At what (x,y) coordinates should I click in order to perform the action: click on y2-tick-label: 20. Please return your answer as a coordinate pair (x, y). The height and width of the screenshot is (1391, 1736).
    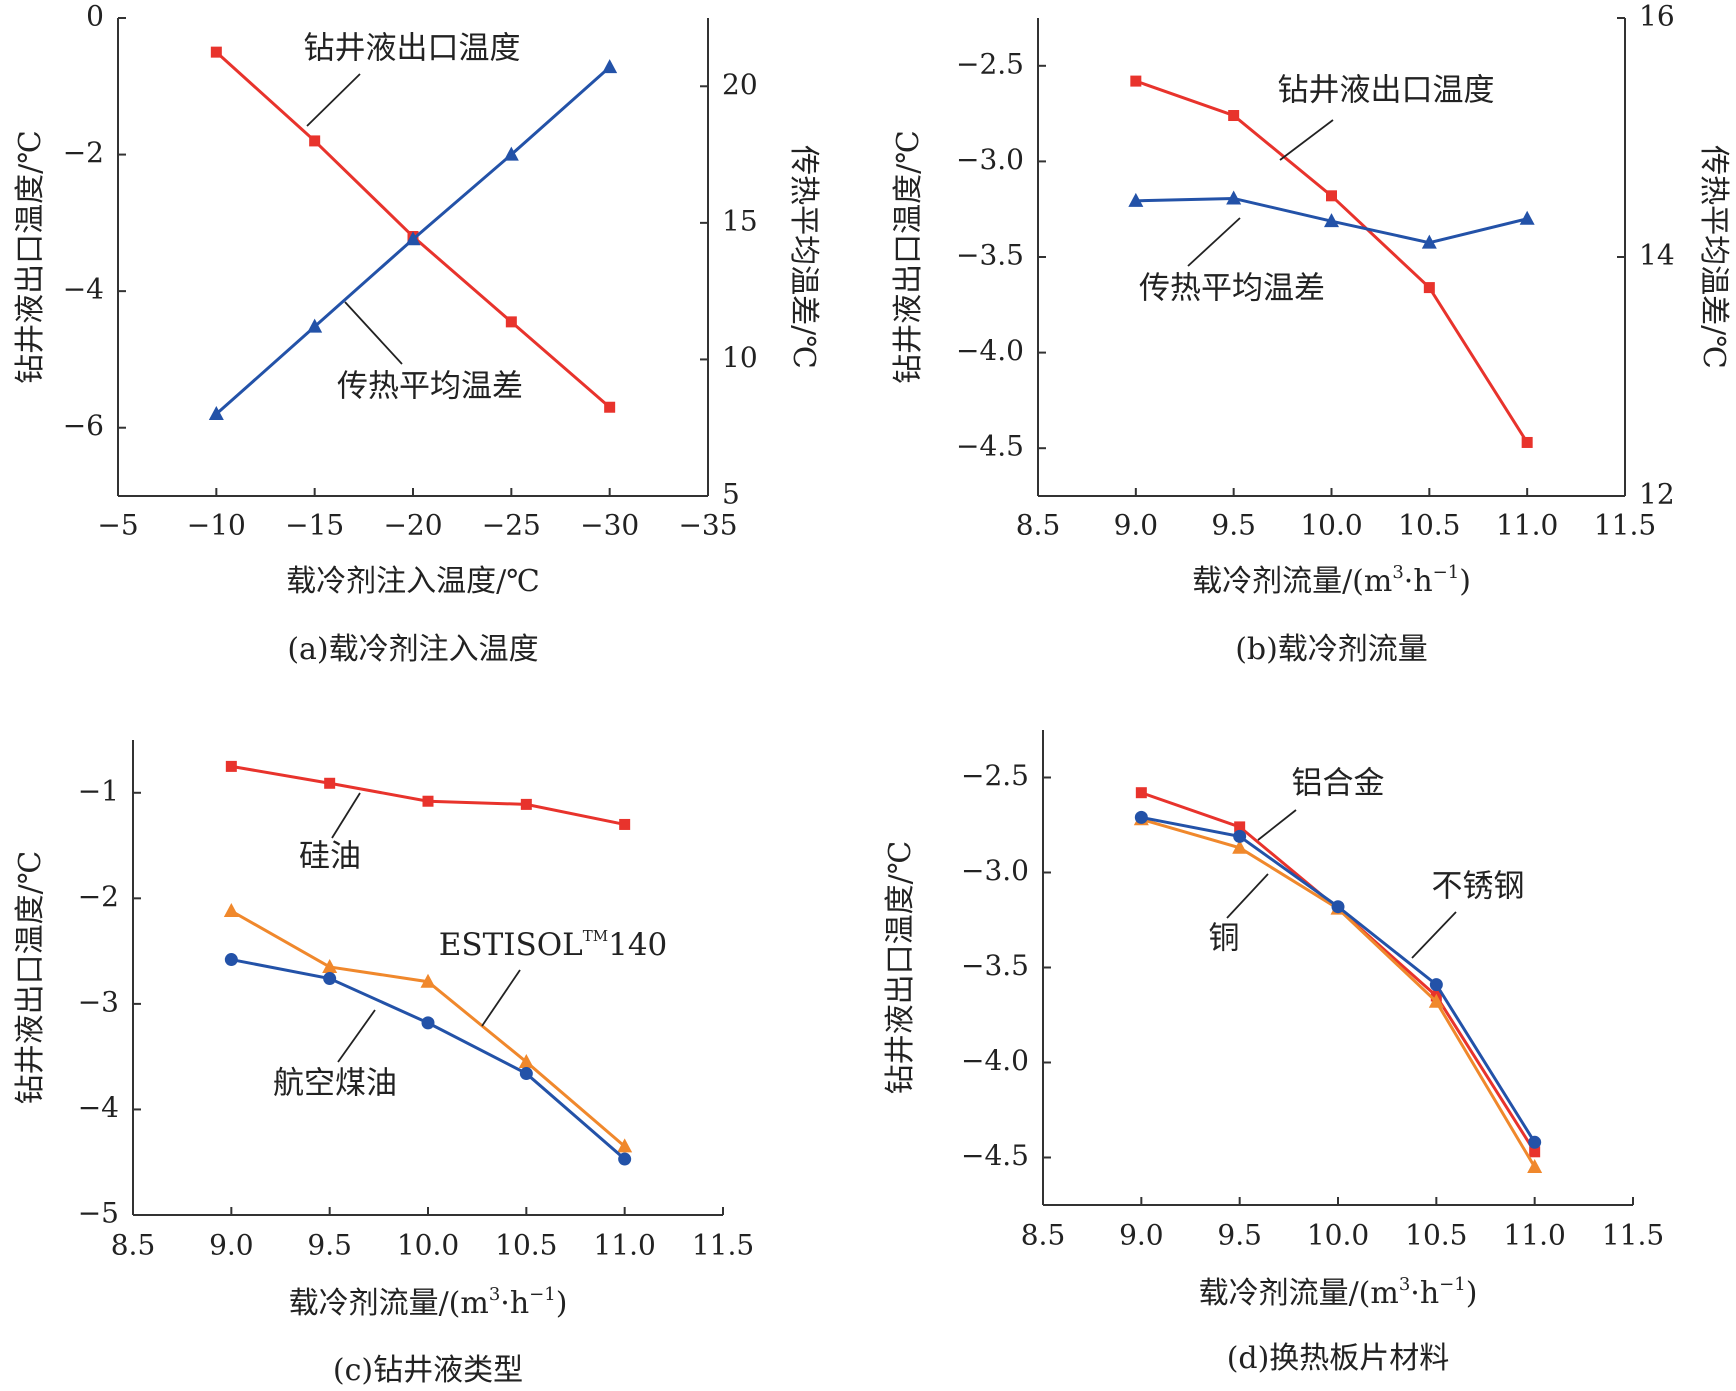
    Looking at the image, I should click on (740, 84).